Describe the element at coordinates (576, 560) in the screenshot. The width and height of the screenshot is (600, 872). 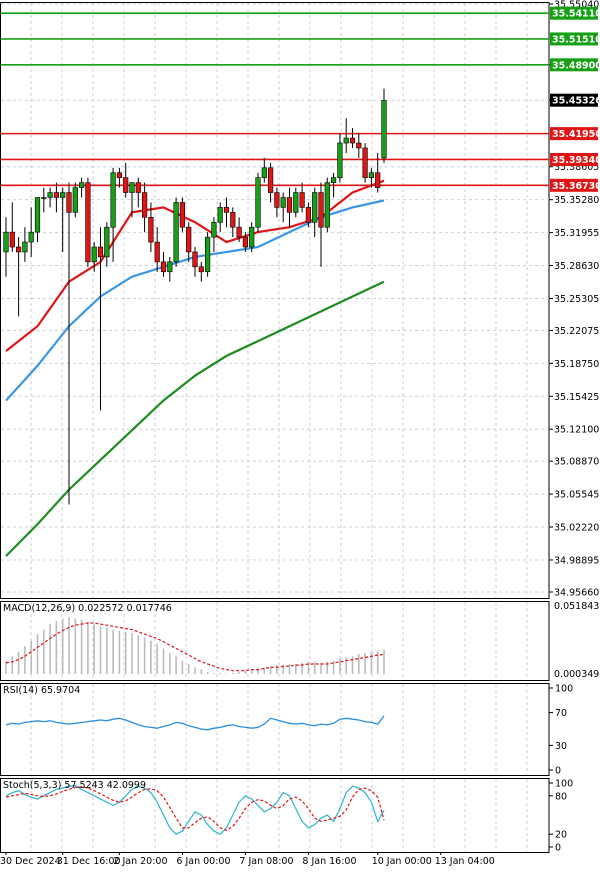
I see `y-tick-label: 34.98895` at that location.